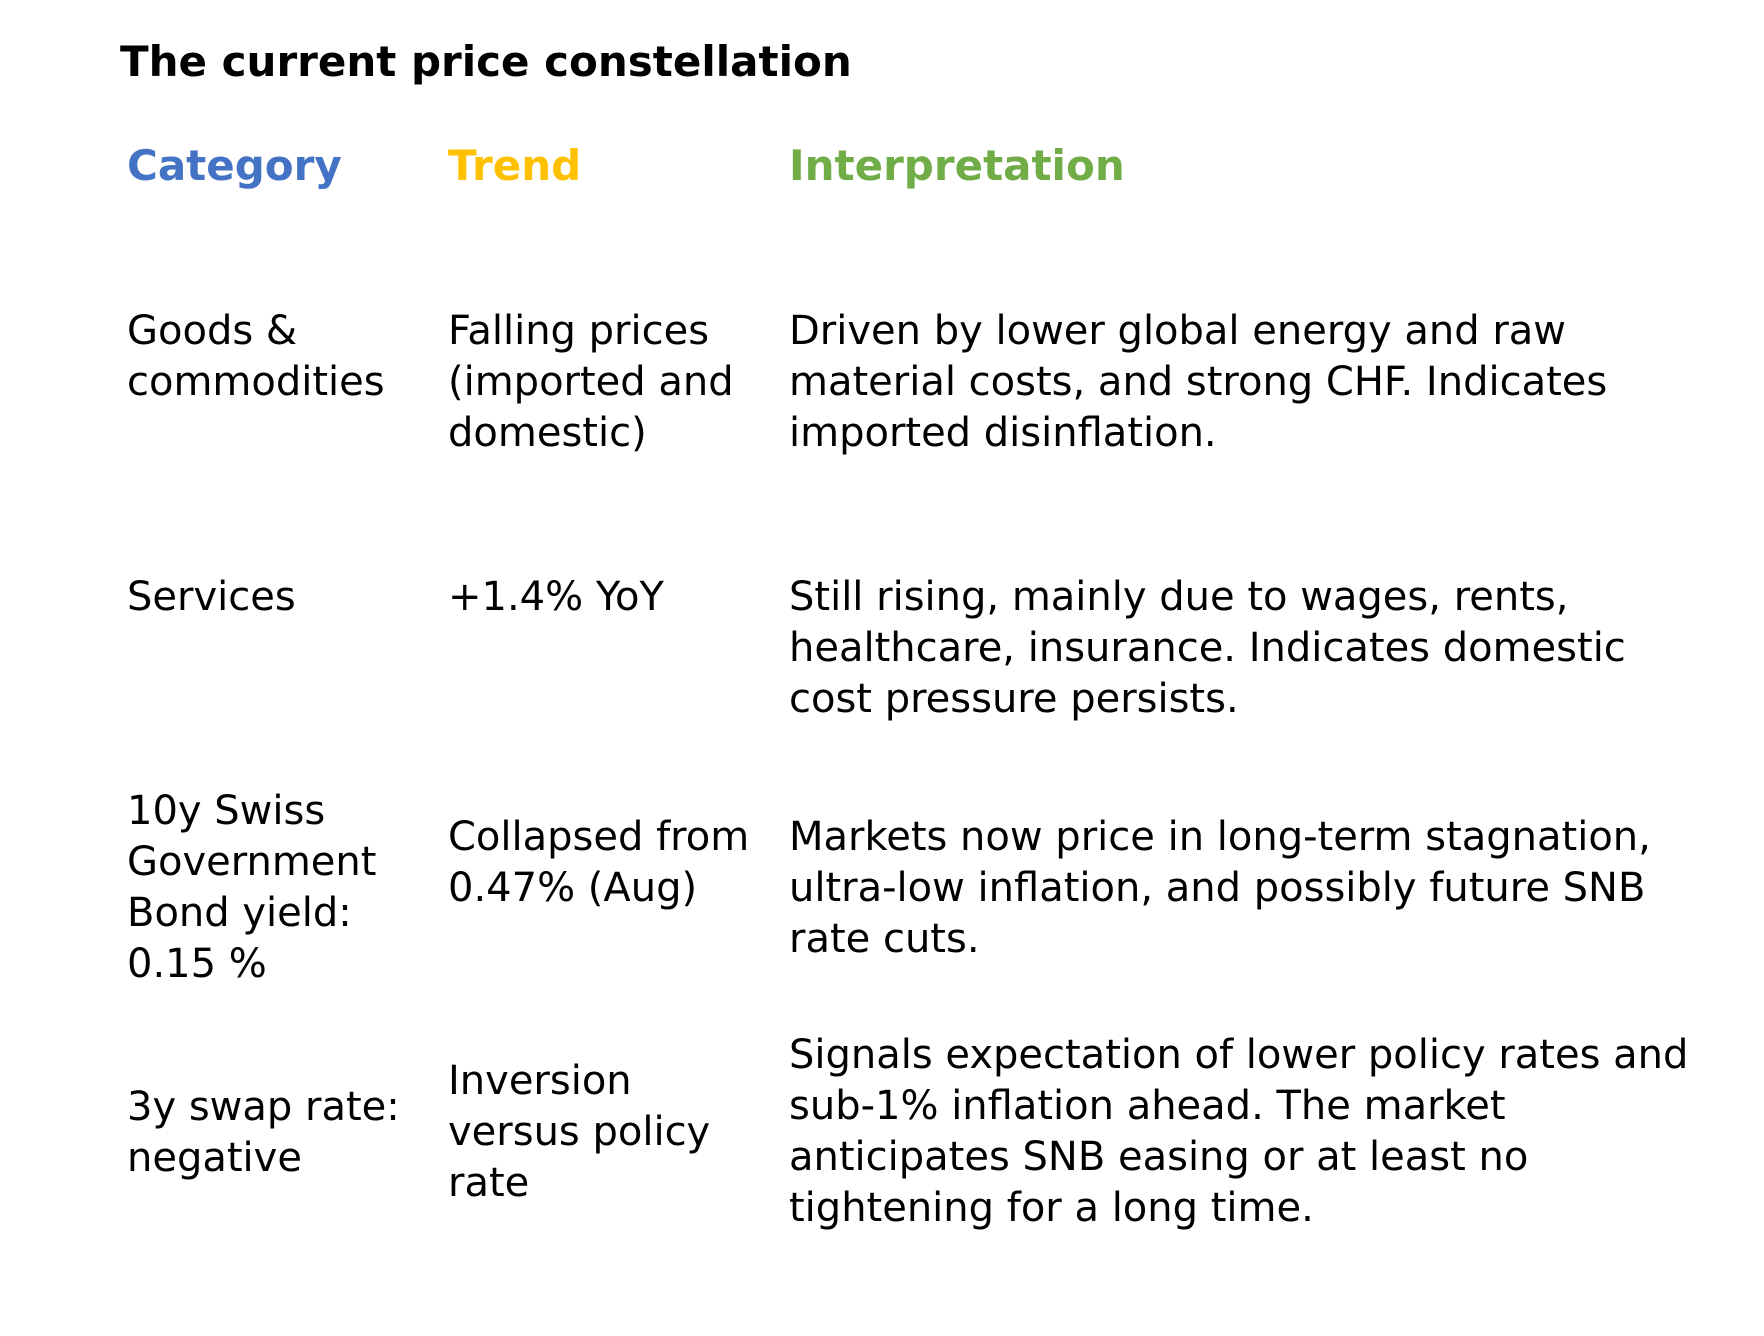  What do you see at coordinates (252, 887) in the screenshot?
I see `row-3-category: 10y Swiss Government Bond yield: 0.15 %` at bounding box center [252, 887].